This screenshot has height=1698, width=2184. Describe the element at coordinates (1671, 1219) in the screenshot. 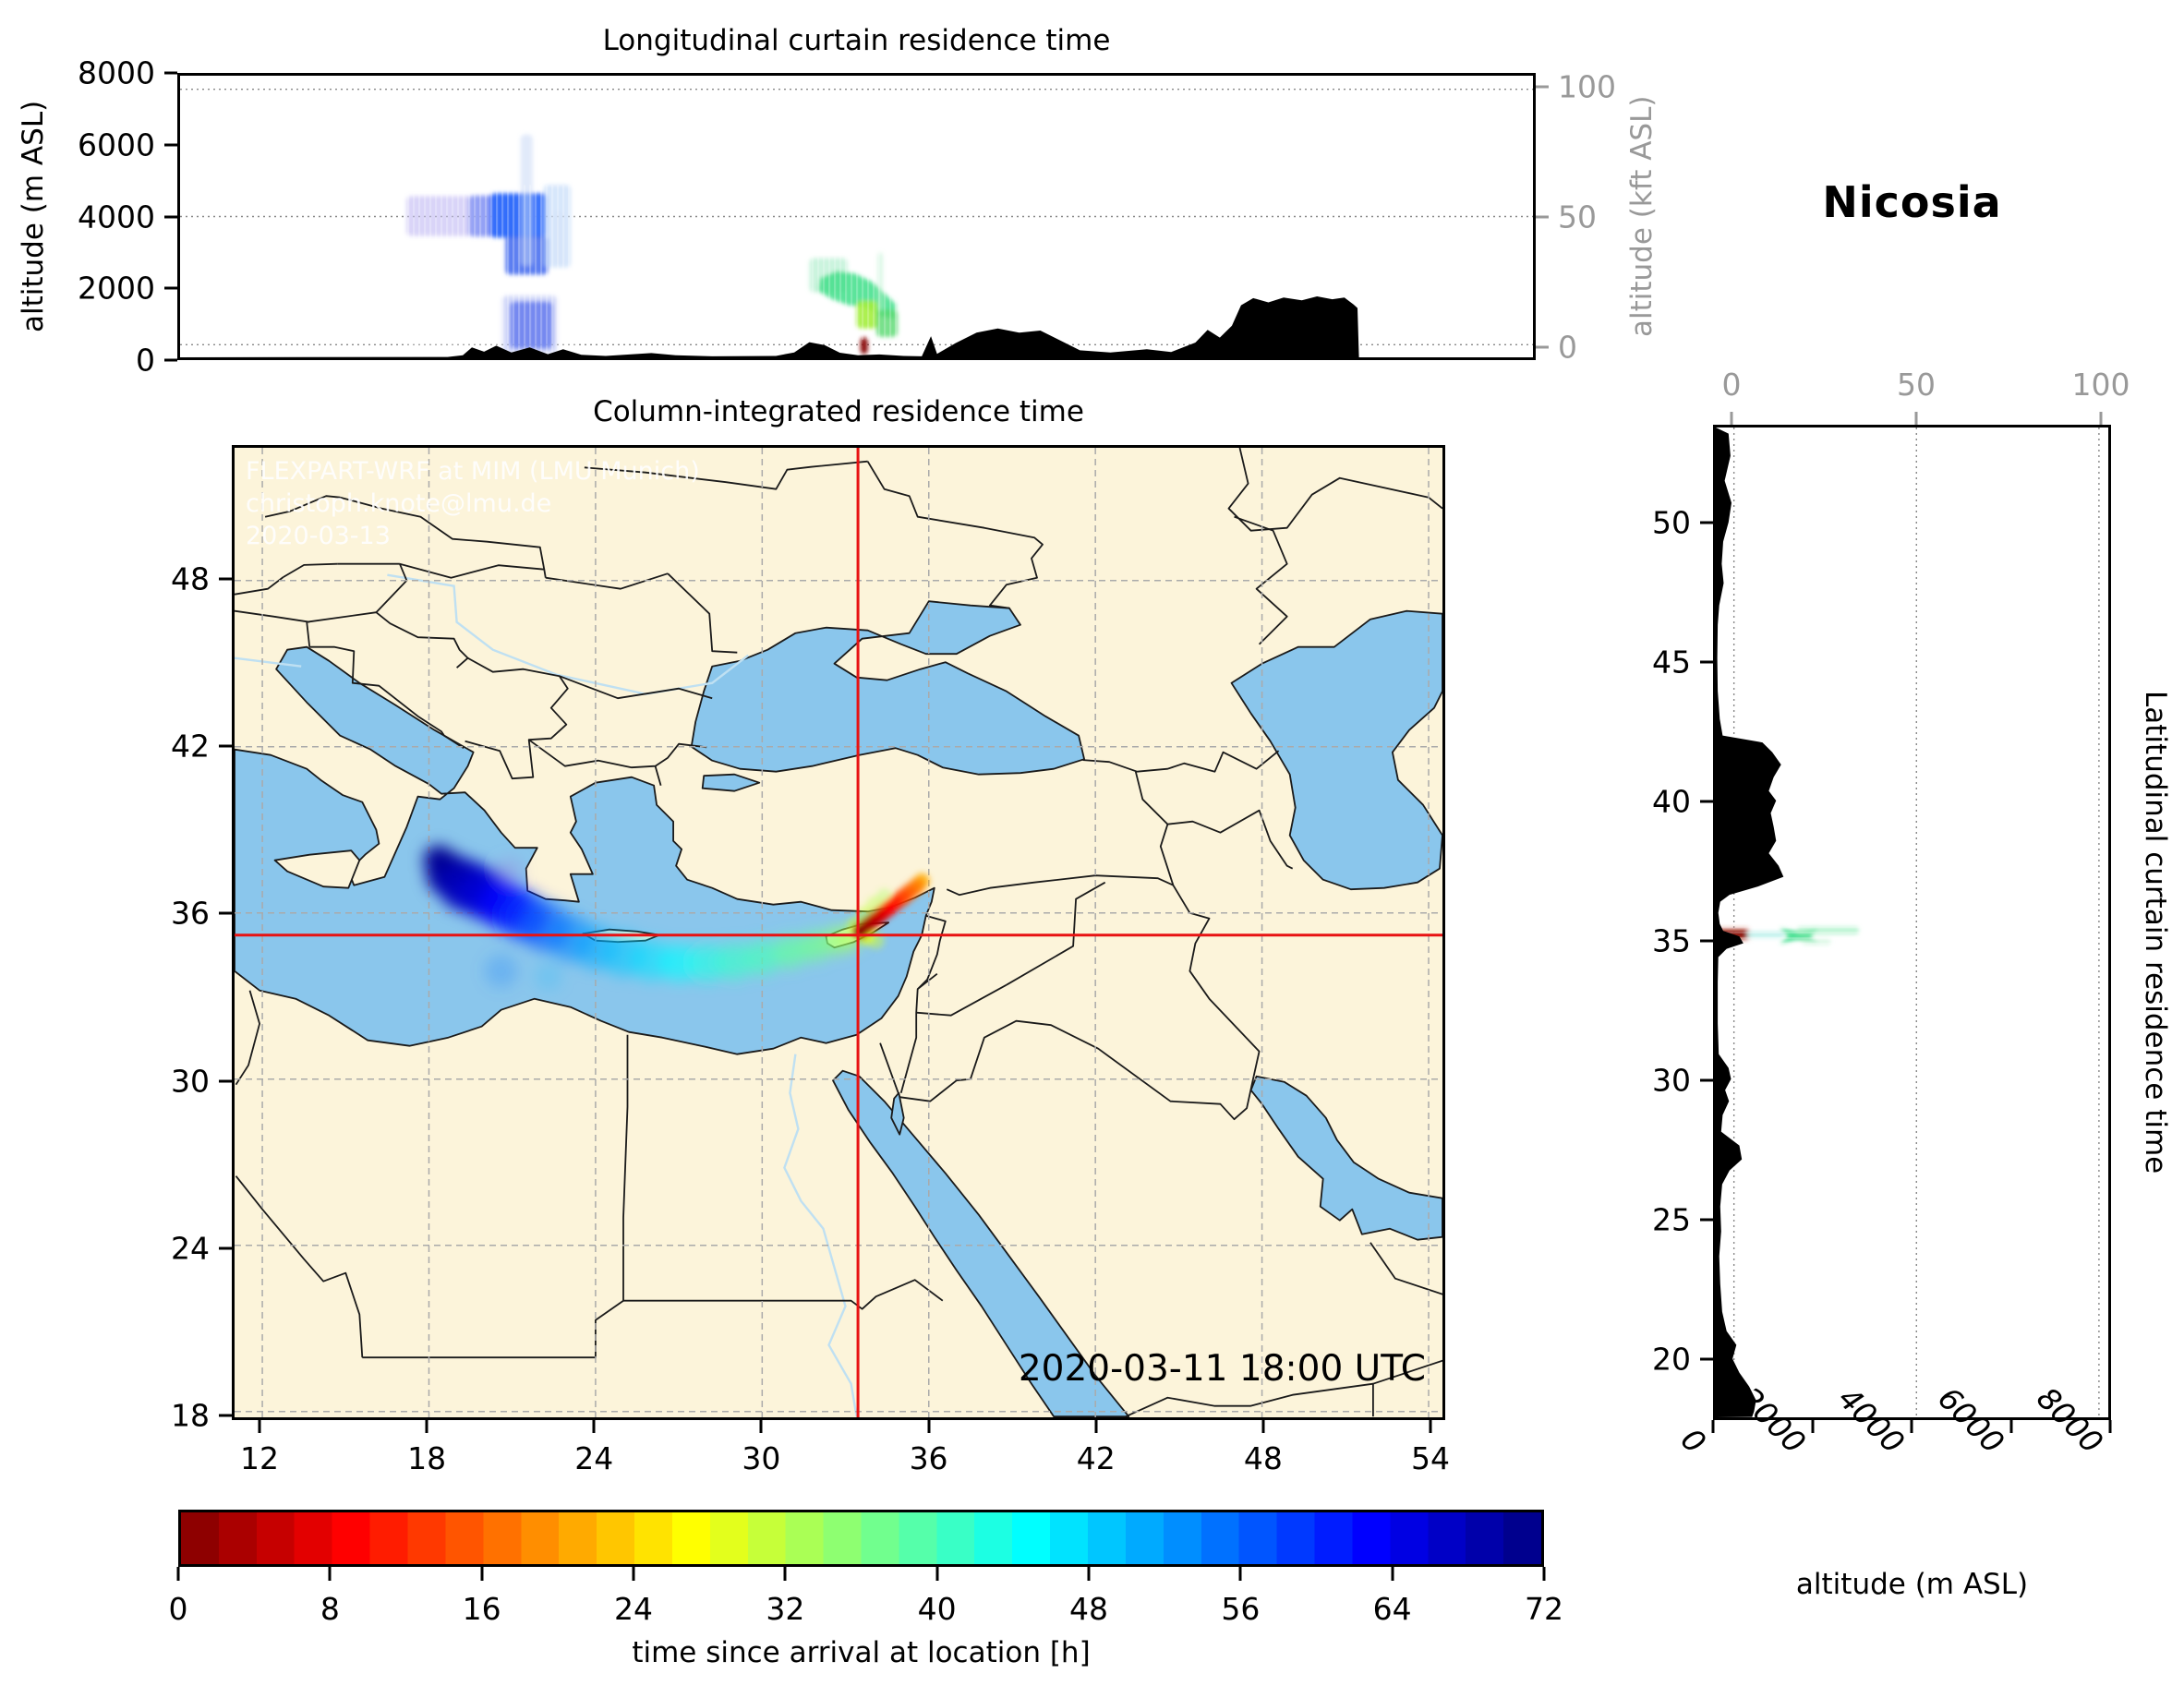

I see `tick-label: 25` at that location.